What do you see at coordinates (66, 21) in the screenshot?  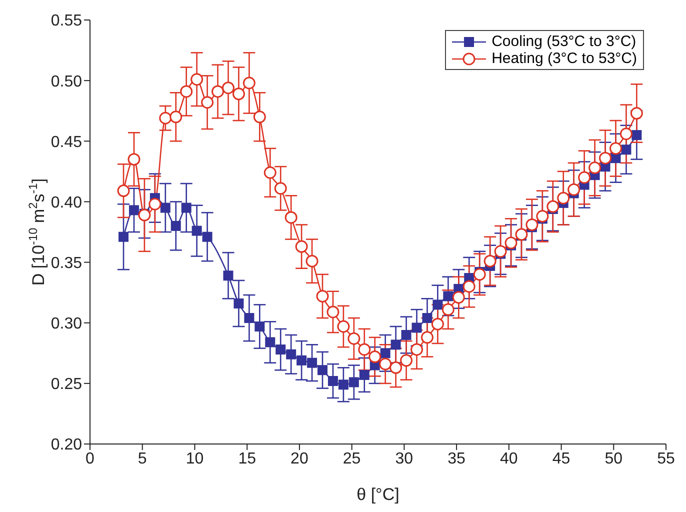 I see `y-tick-label: 0.55` at bounding box center [66, 21].